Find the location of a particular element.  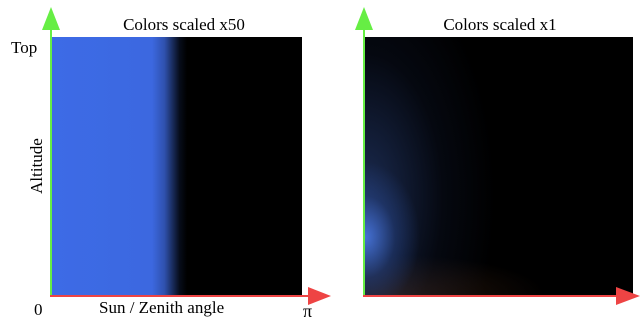

x-axis-end-label: π is located at coordinates (308, 311).